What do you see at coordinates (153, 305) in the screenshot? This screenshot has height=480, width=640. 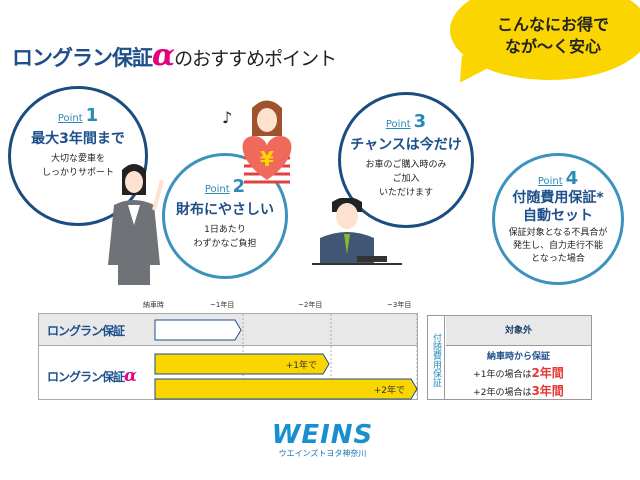 I see `tick-label: 納車時` at bounding box center [153, 305].